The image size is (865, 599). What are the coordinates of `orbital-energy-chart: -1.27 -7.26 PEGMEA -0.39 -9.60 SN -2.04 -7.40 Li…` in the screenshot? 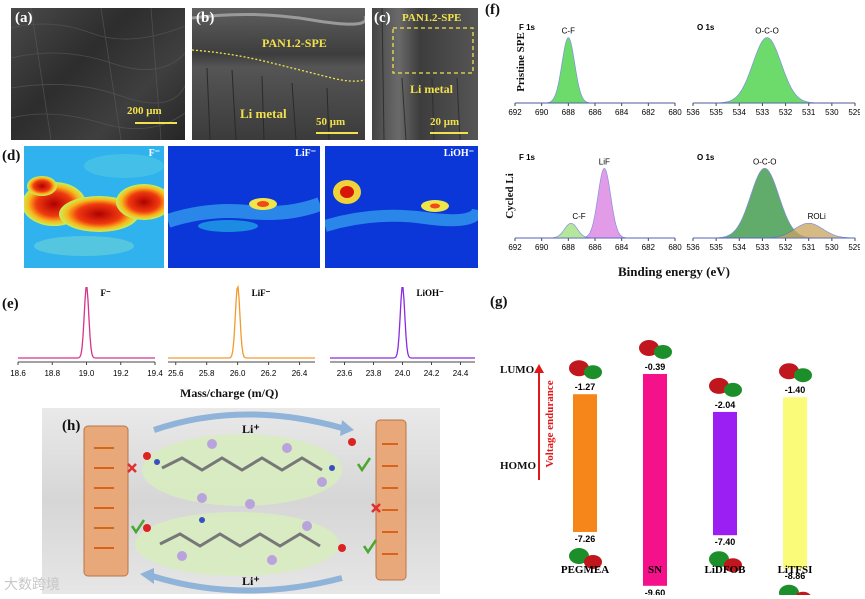 It's located at (686, 467).